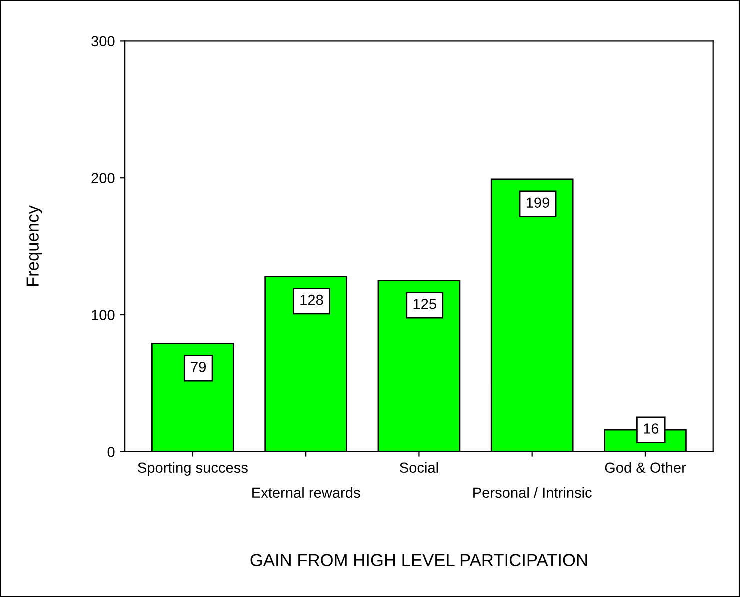 Image resolution: width=740 pixels, height=597 pixels. I want to click on y-tick-label: 0, so click(111, 452).